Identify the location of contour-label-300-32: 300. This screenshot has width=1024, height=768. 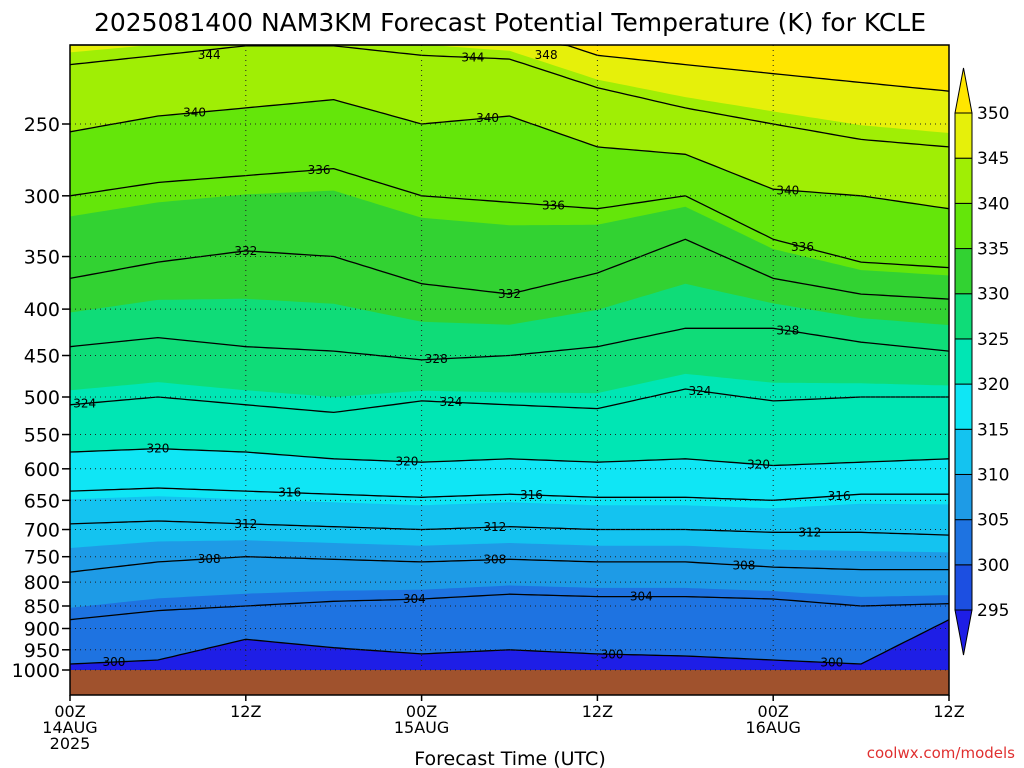
(831, 663).